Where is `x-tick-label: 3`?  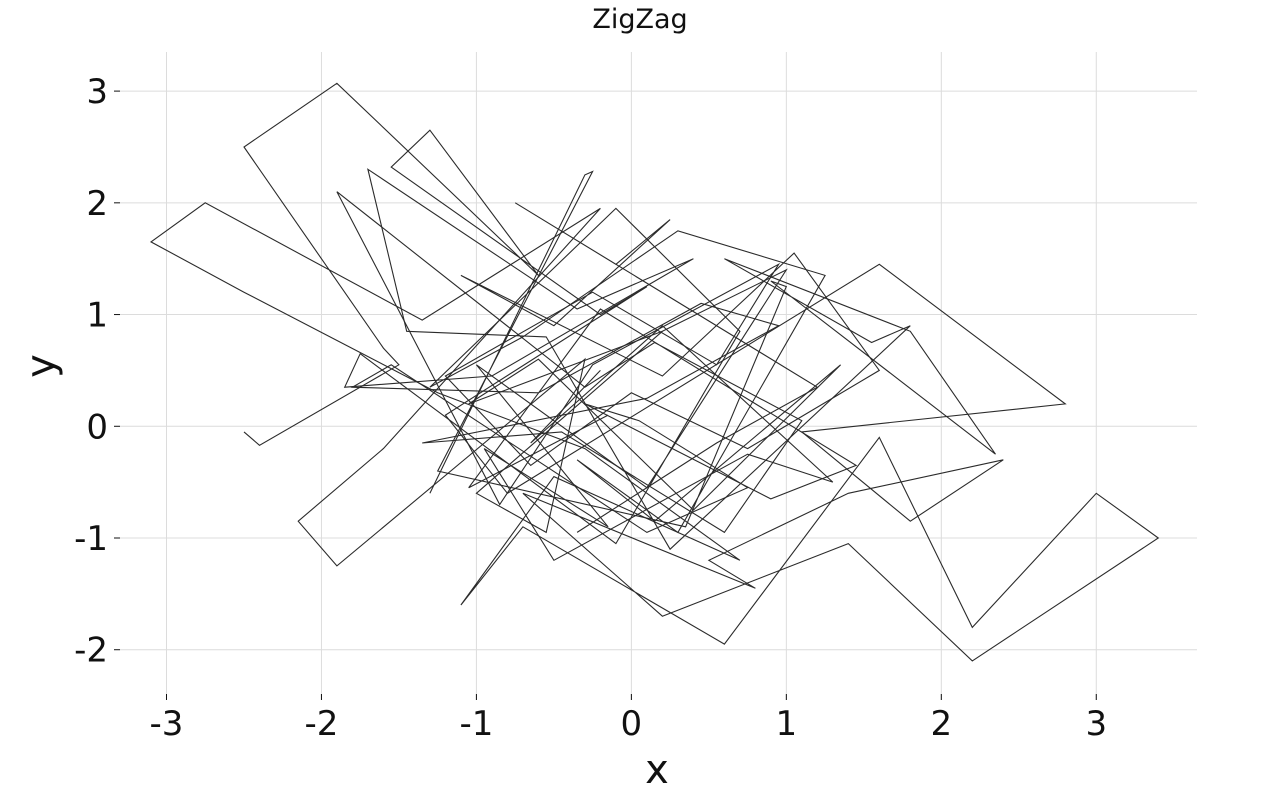
x-tick-label: 3 is located at coordinates (1096, 724).